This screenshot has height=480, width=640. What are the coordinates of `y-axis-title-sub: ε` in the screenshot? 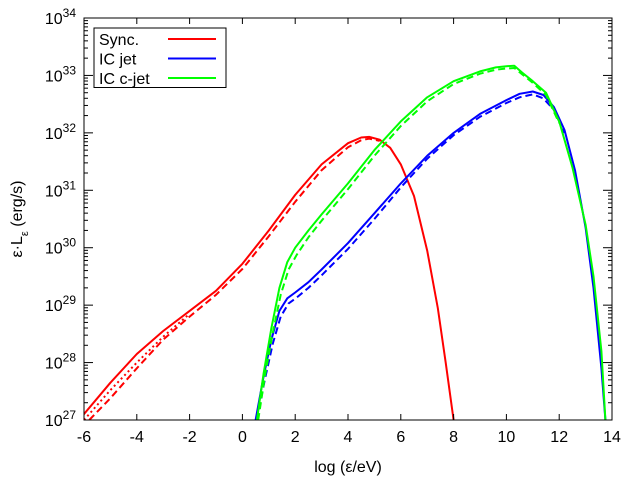 It's located at (25, 233).